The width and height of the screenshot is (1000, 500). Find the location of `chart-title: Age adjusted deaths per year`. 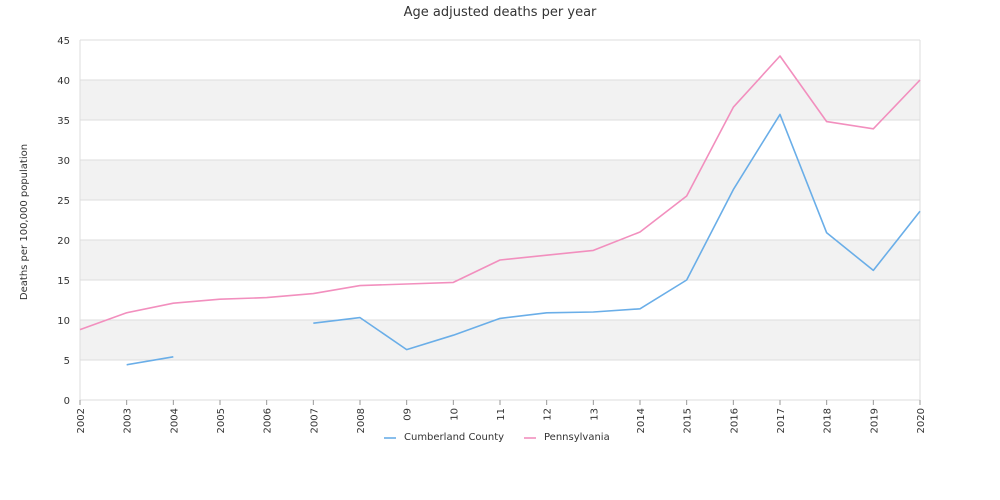

chart-title: Age adjusted deaths per year is located at coordinates (500, 12).